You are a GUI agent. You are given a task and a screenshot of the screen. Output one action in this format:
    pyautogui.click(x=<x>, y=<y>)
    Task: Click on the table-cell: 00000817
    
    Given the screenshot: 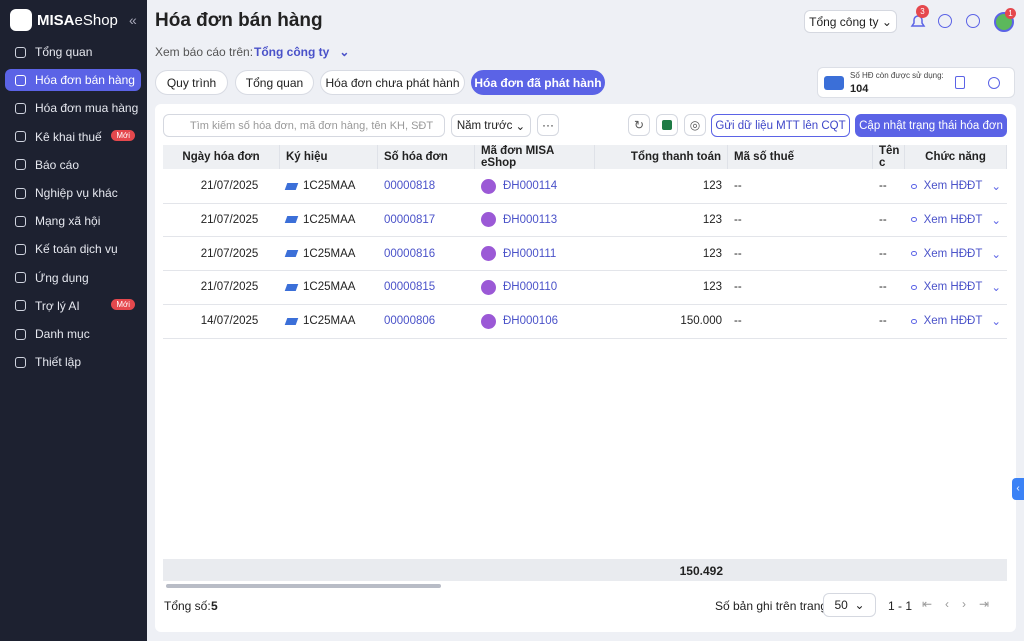 What is the action you would take?
    pyautogui.click(x=426, y=220)
    